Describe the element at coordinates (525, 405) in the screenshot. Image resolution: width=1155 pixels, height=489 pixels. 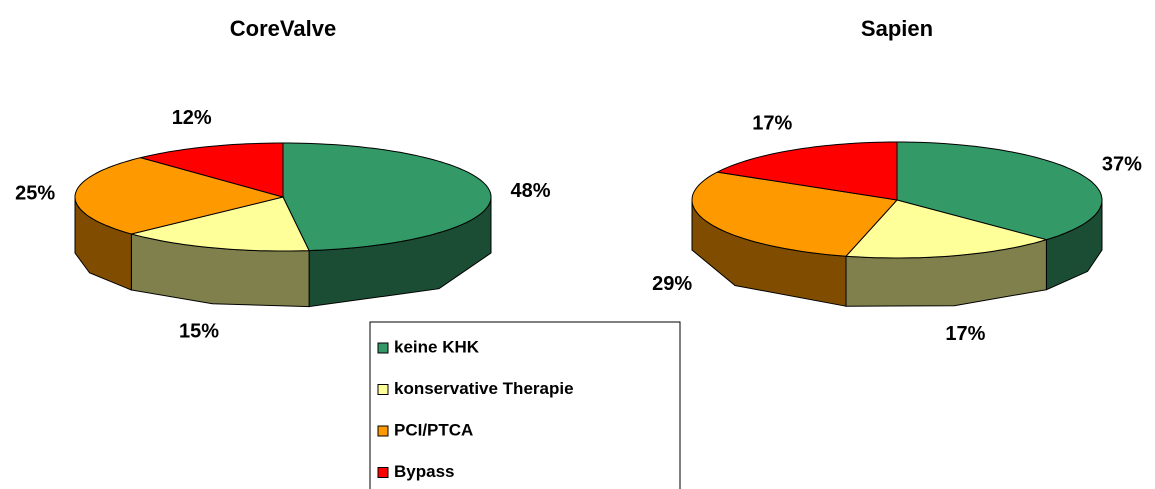
I see `legend-box` at that location.